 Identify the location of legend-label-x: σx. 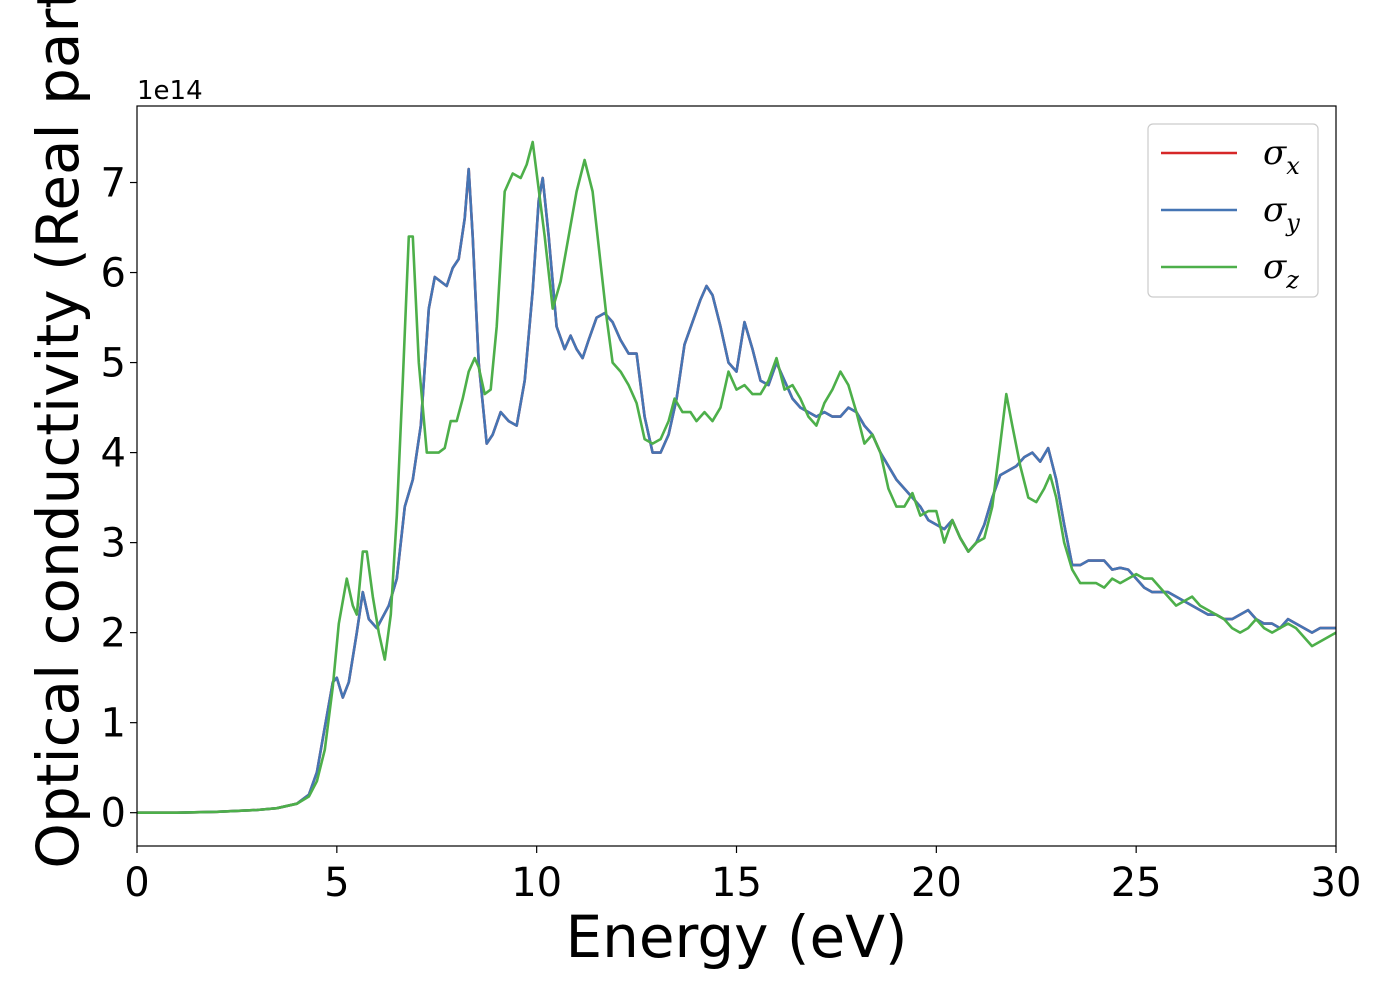
(1281, 156).